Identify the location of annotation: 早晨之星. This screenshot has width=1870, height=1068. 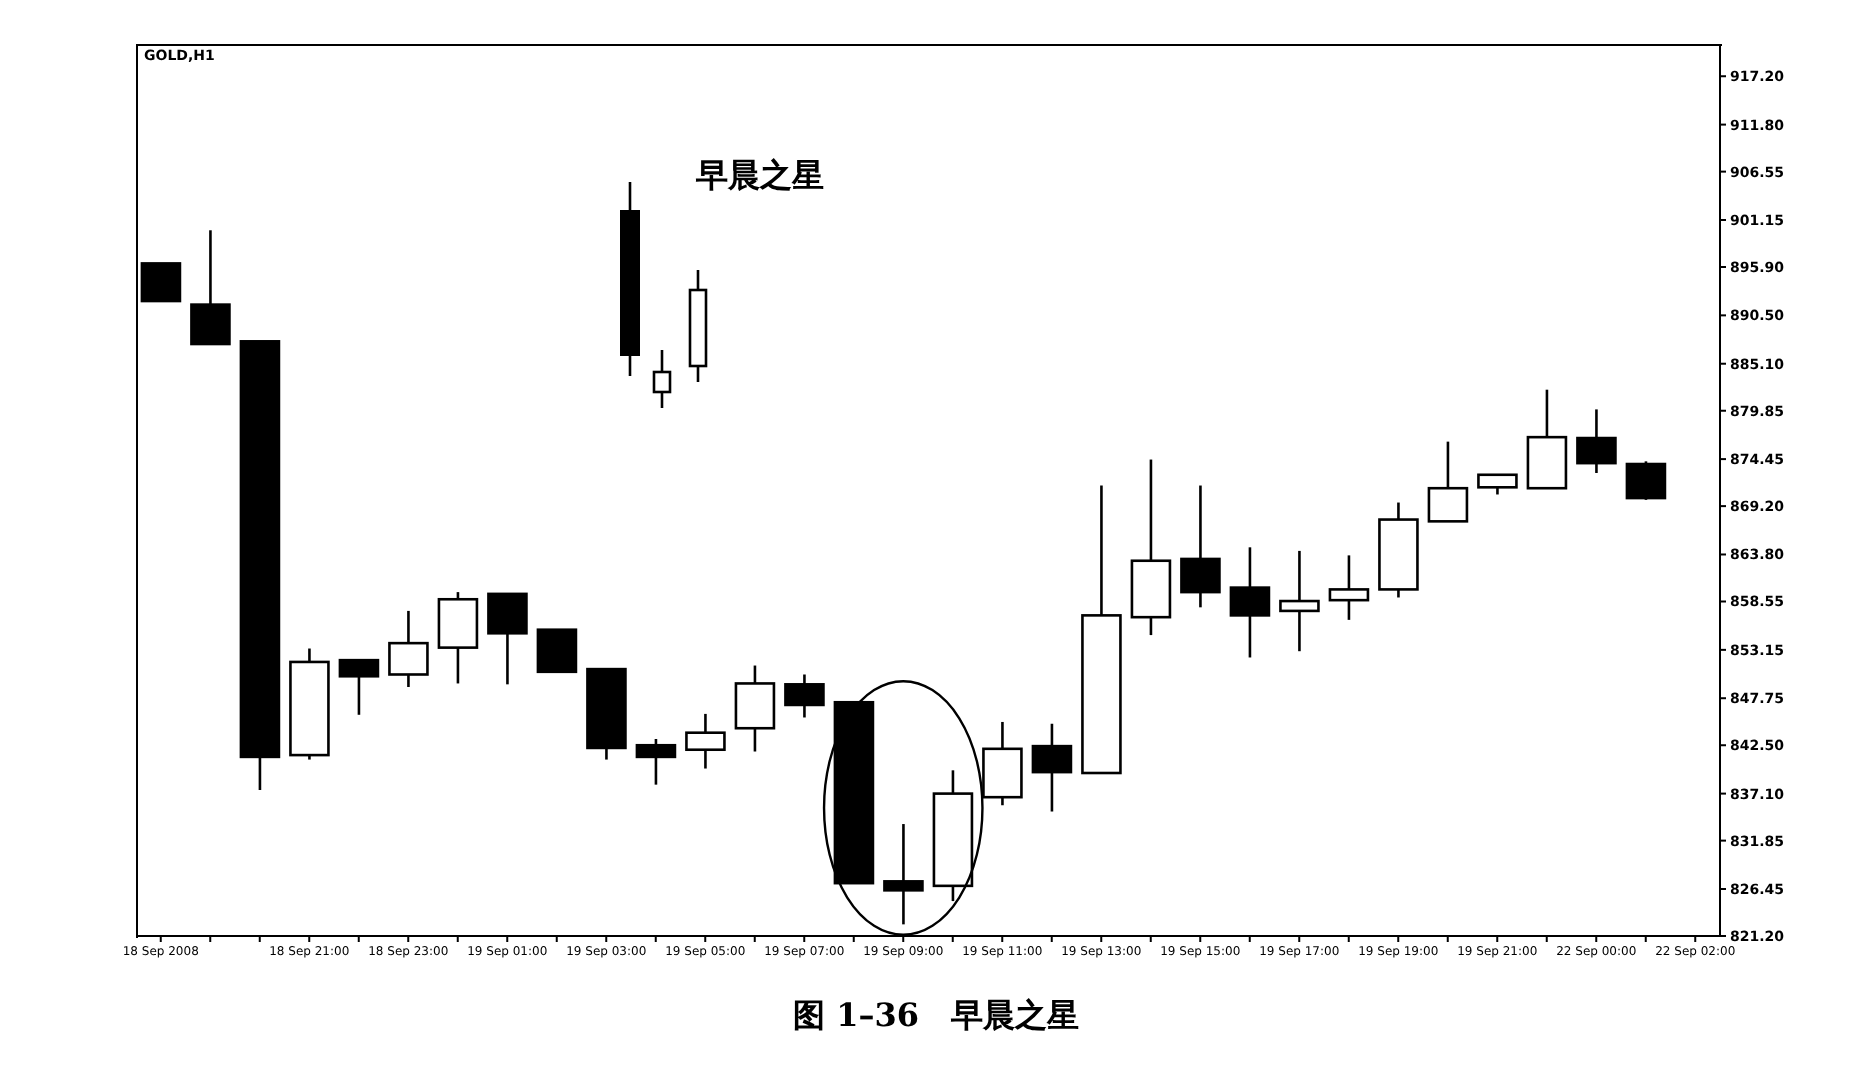
(760, 177).